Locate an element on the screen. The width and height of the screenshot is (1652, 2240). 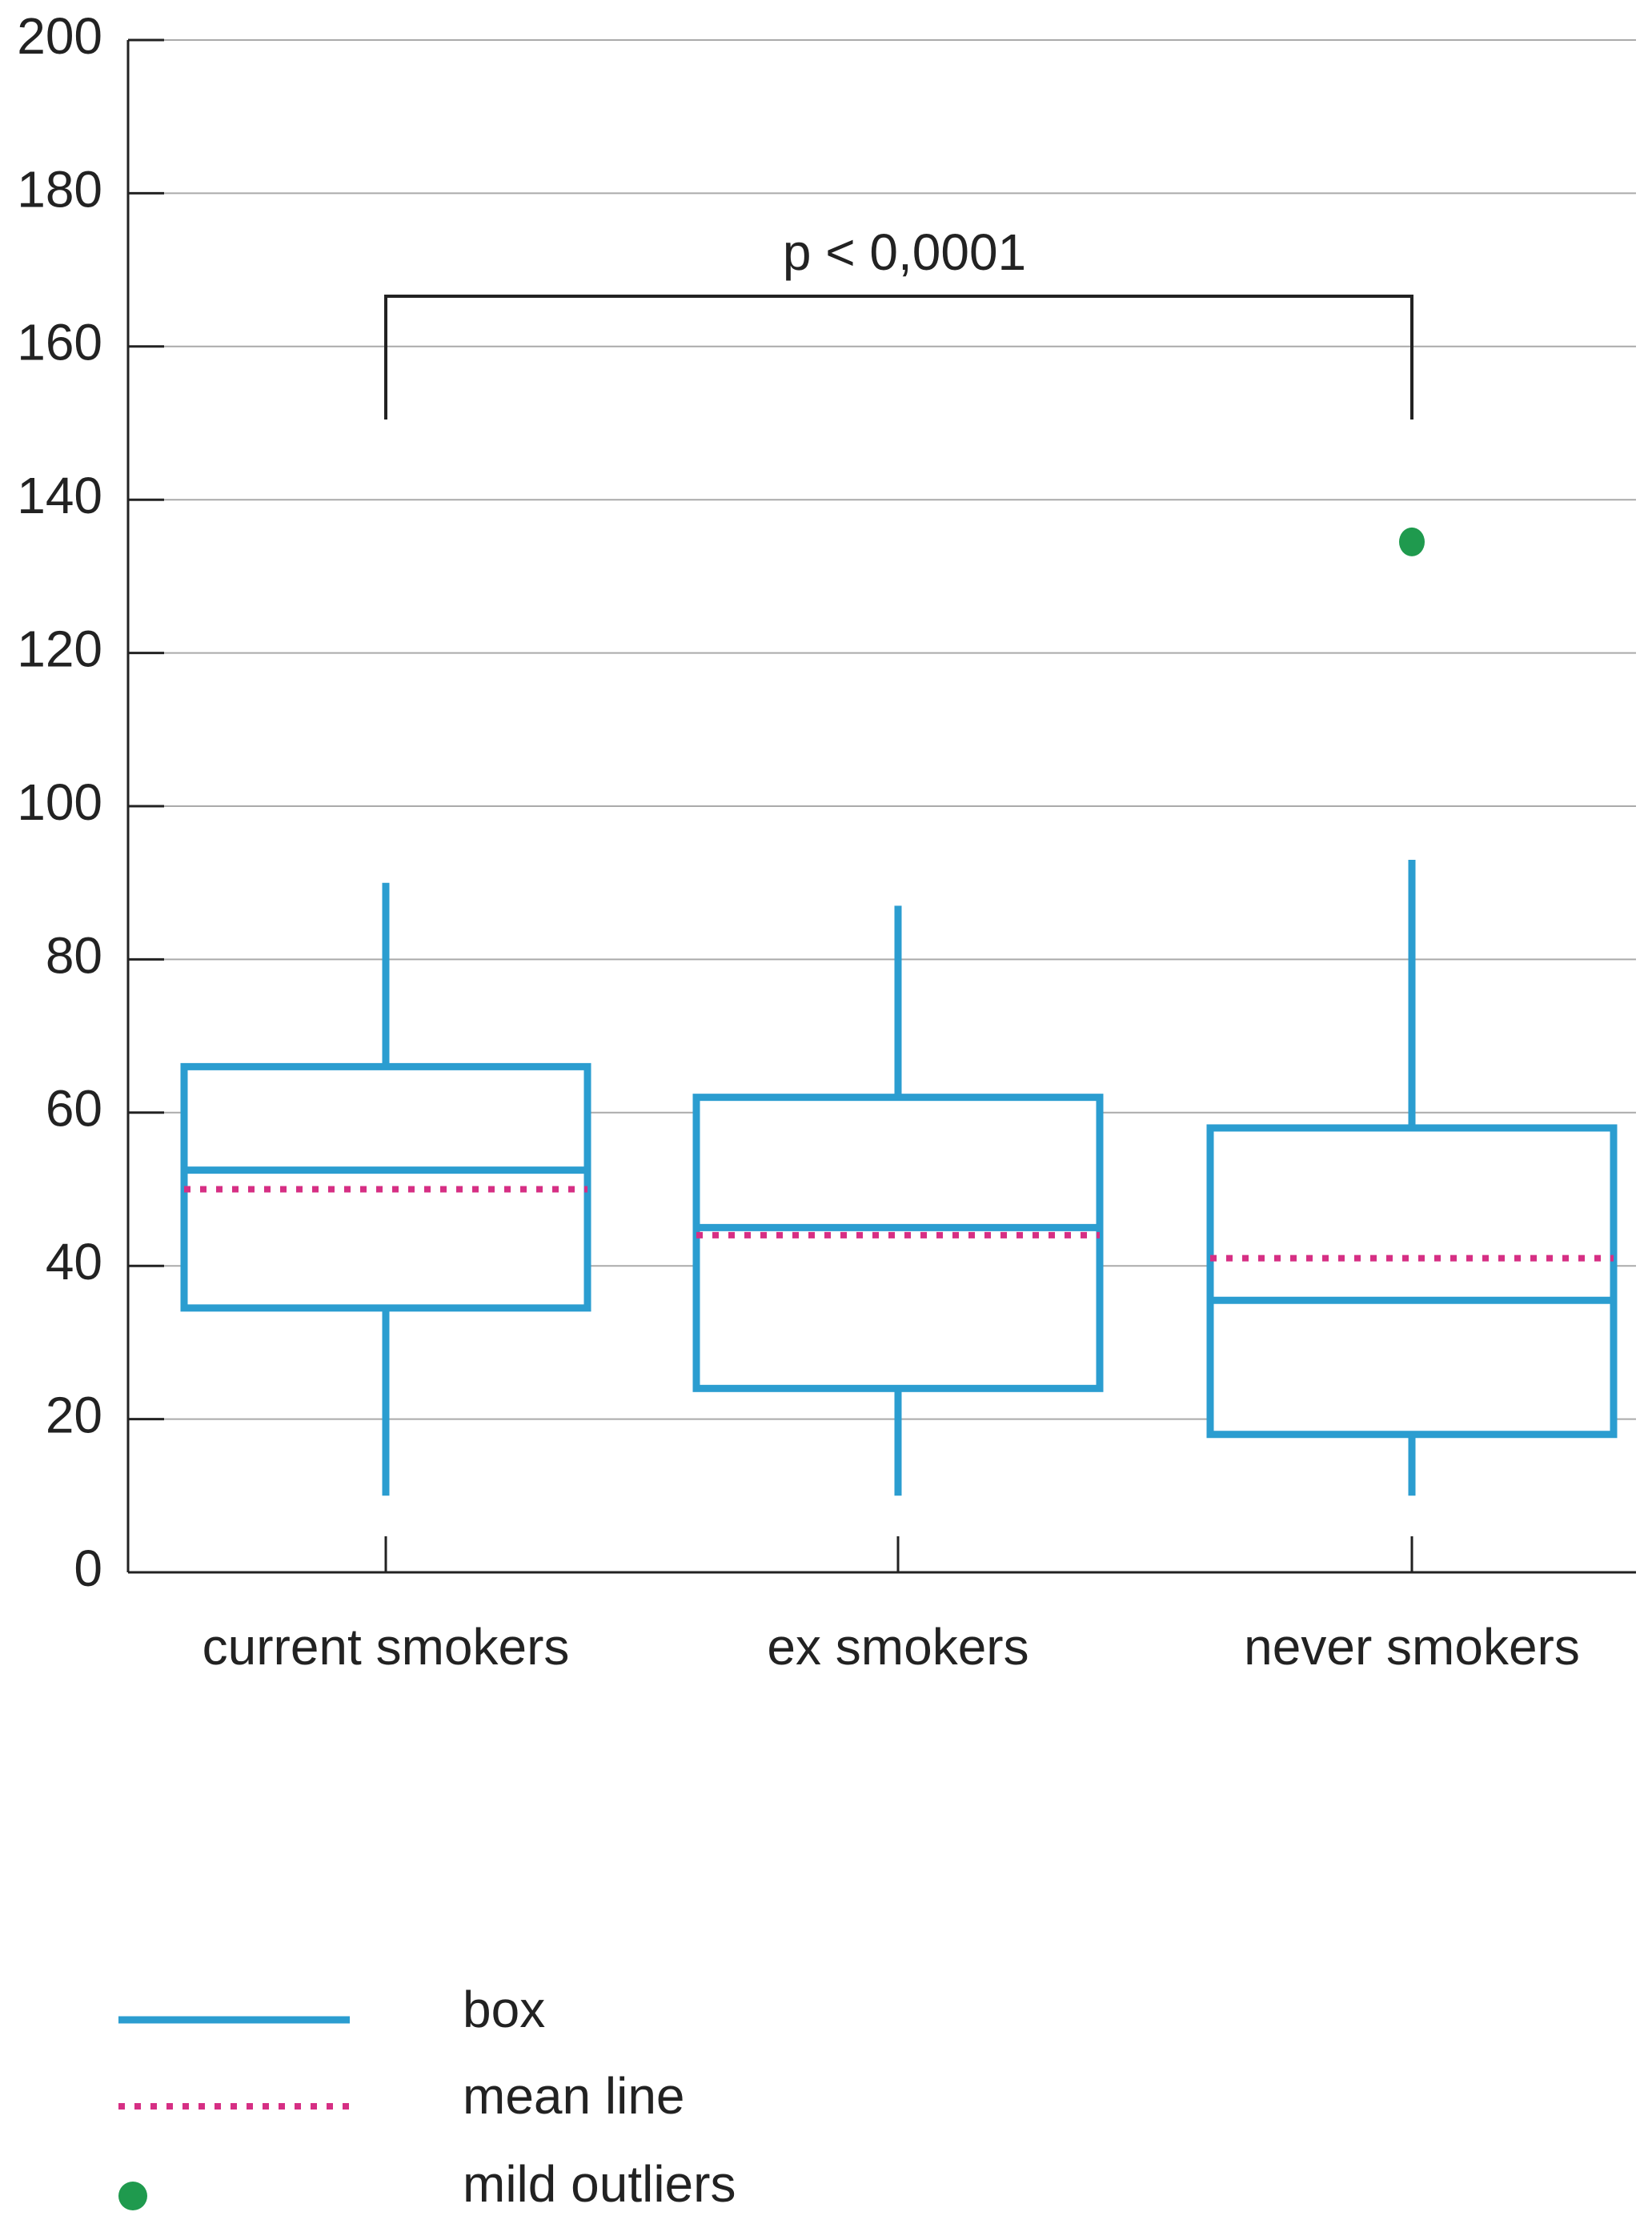
y-tick-label: 20 is located at coordinates (74, 1415).